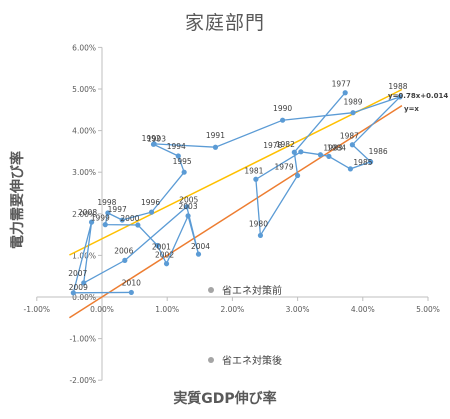 The width and height of the screenshot is (450, 419). Describe the element at coordinates (211, 289) in the screenshot. I see `legend-marker-before` at that location.